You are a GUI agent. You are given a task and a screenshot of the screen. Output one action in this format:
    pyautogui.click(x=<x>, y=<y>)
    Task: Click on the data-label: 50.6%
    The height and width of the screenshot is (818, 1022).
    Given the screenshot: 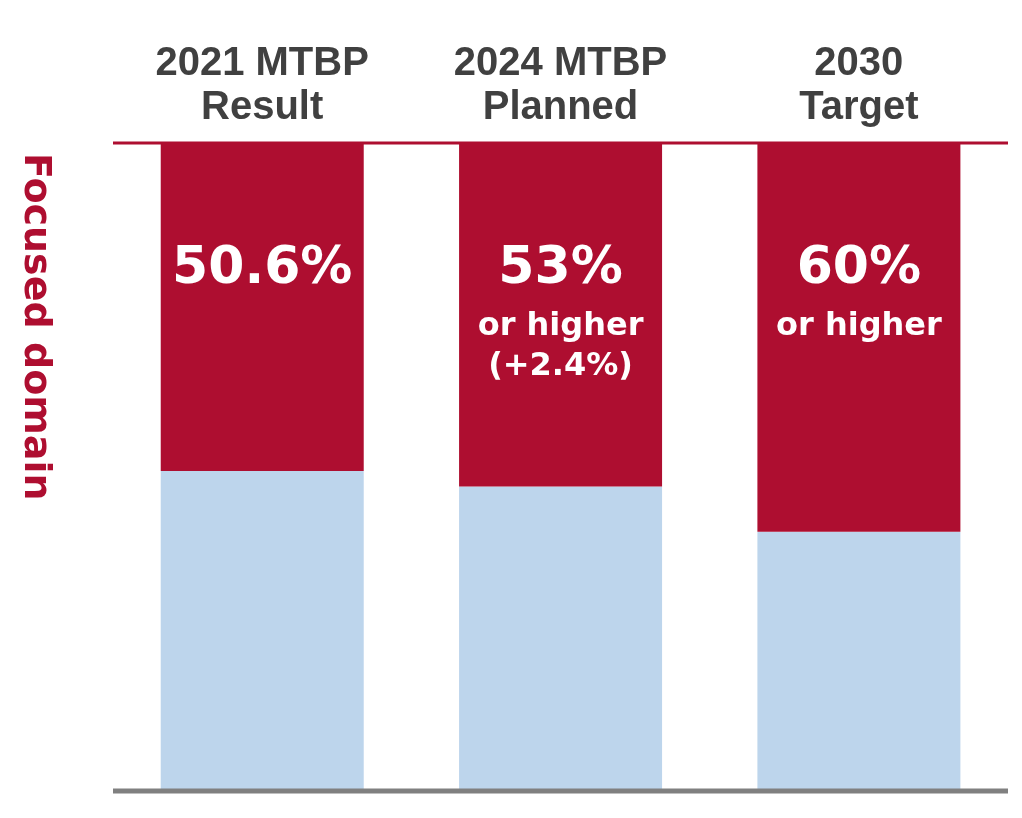 What is the action you would take?
    pyautogui.click(x=262, y=265)
    